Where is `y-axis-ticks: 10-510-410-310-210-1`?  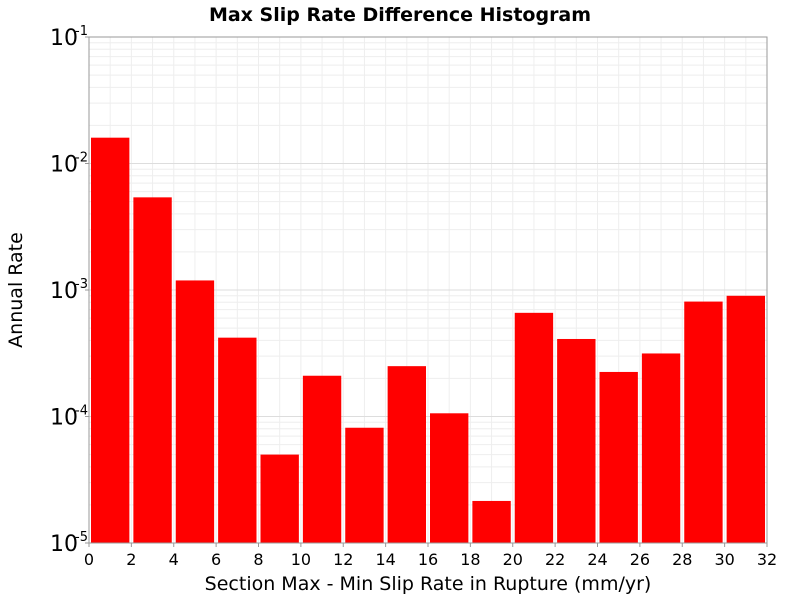 y-axis-ticks: 10-510-410-310-210-1 is located at coordinates (69, 290).